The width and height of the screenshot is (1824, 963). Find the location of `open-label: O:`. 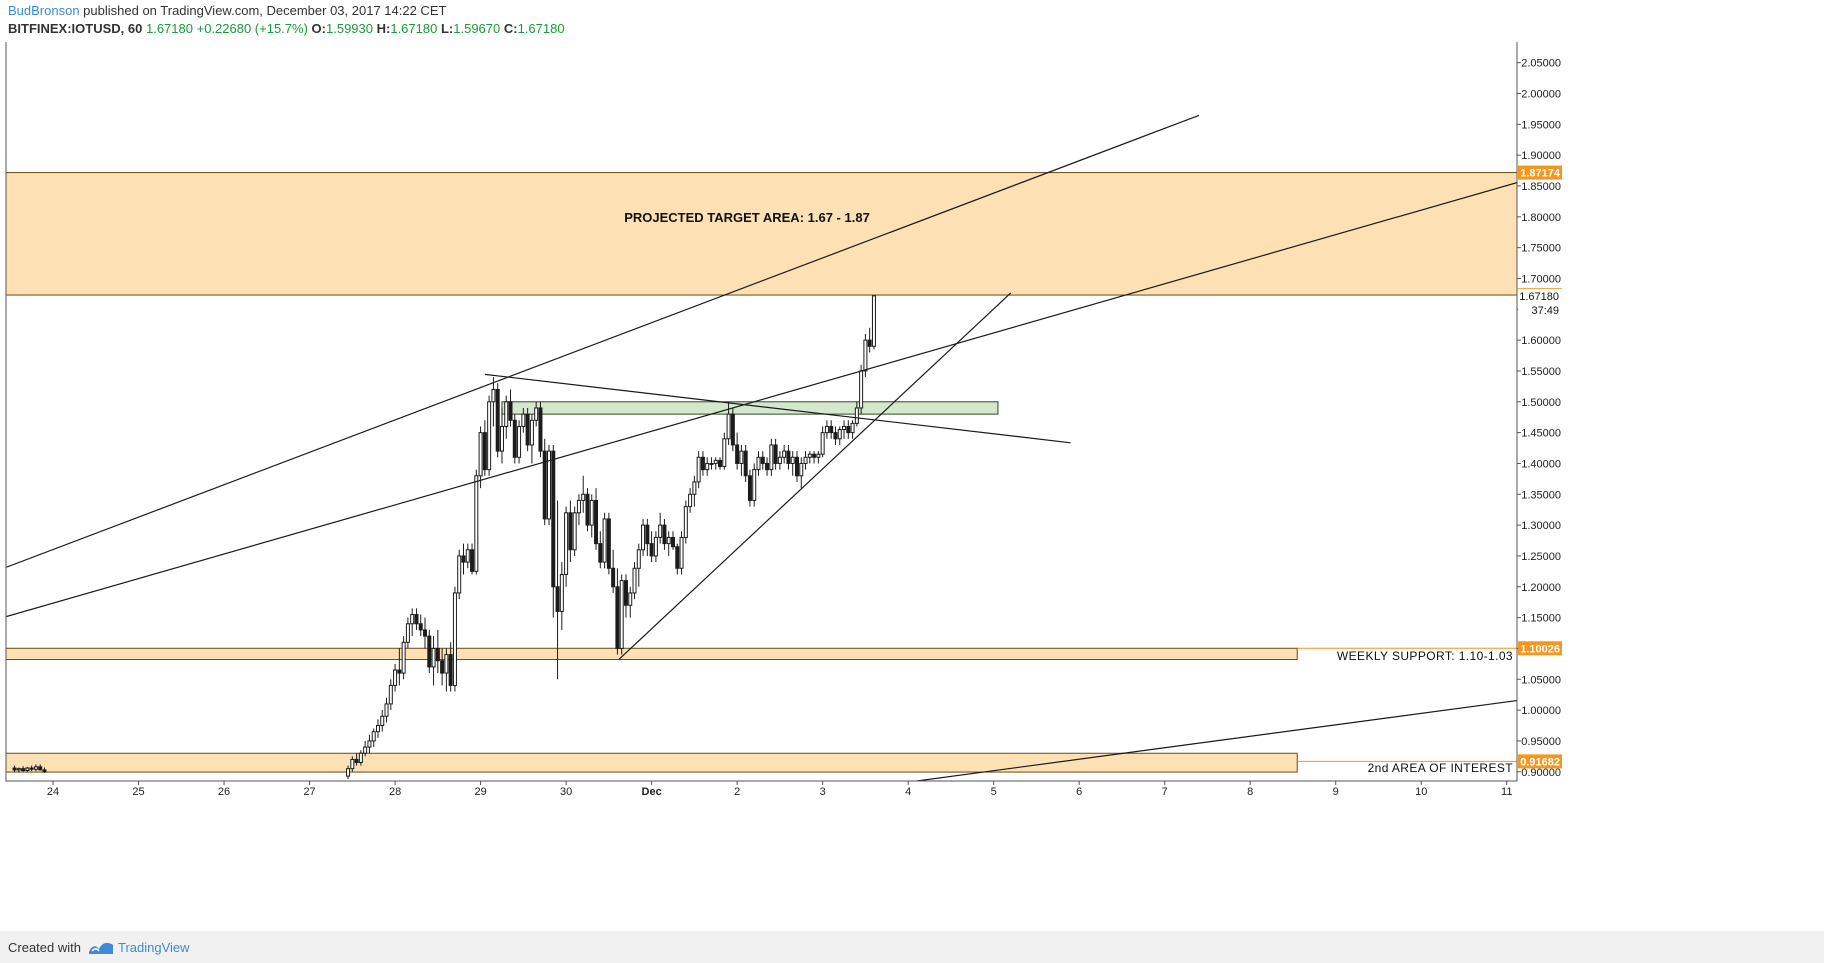

open-label: O: is located at coordinates (318, 28).